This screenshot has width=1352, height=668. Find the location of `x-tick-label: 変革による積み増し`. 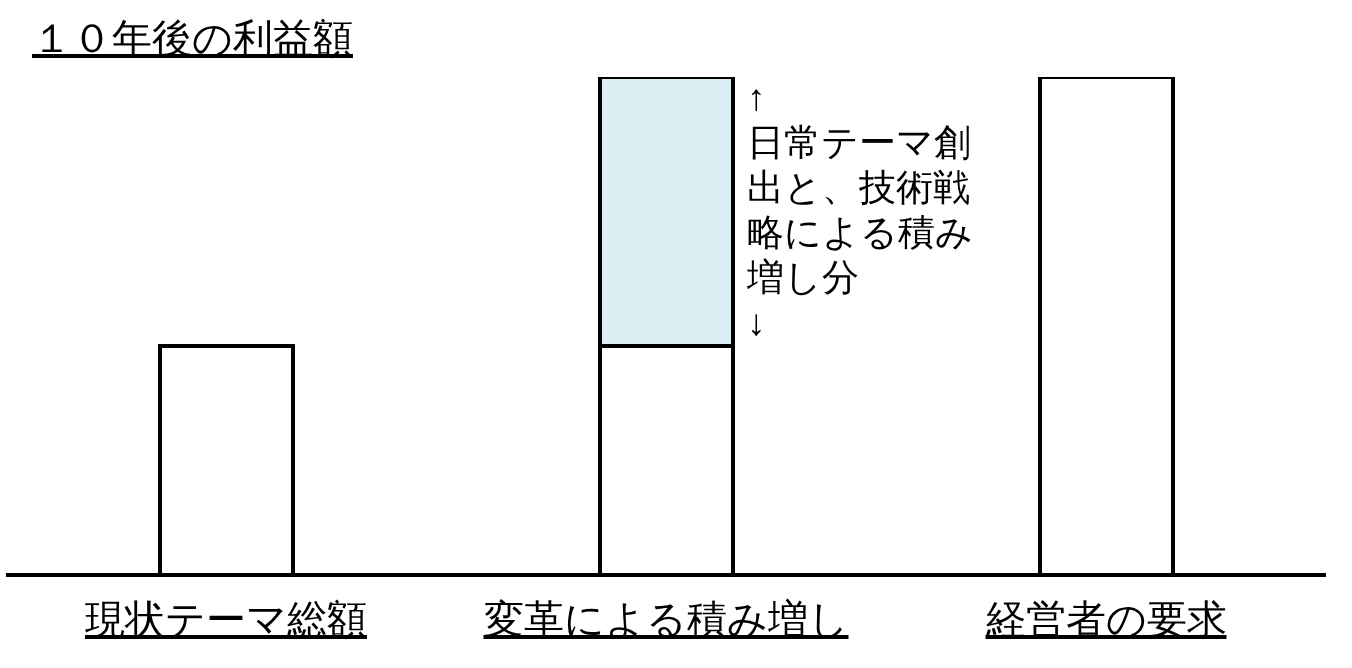

x-tick-label: 変革による積み増し is located at coordinates (666, 619).